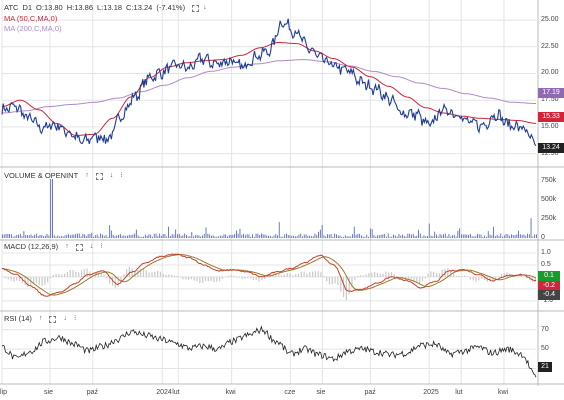 Image resolution: width=564 pixels, height=400 pixels. Describe the element at coordinates (27, 7) in the screenshot. I see `interval-label: D1` at that location.